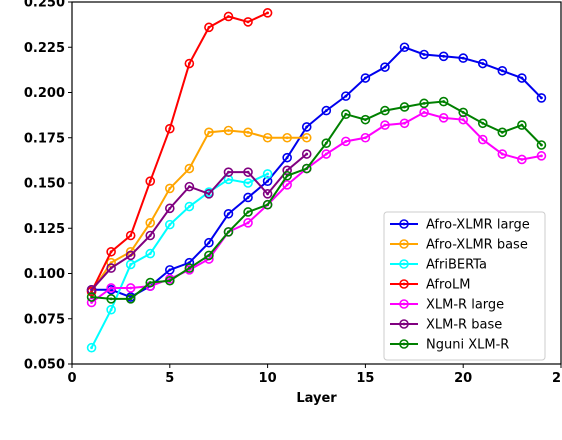 The height and width of the screenshot is (440, 562). What do you see at coordinates (44, 229) in the screenshot?
I see `y-tick-label: 0.125` at bounding box center [44, 229].